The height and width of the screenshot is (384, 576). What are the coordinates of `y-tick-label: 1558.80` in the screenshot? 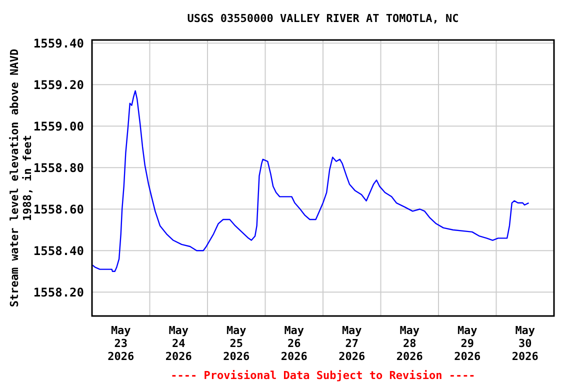 It's located at (58, 167).